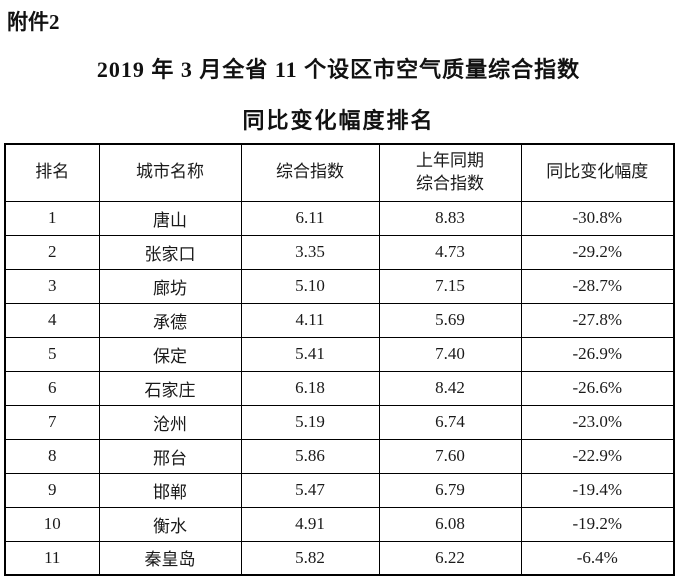  I want to click on table-row: 6 石家庄 6.18 8.42 -26.6%, so click(339, 388).